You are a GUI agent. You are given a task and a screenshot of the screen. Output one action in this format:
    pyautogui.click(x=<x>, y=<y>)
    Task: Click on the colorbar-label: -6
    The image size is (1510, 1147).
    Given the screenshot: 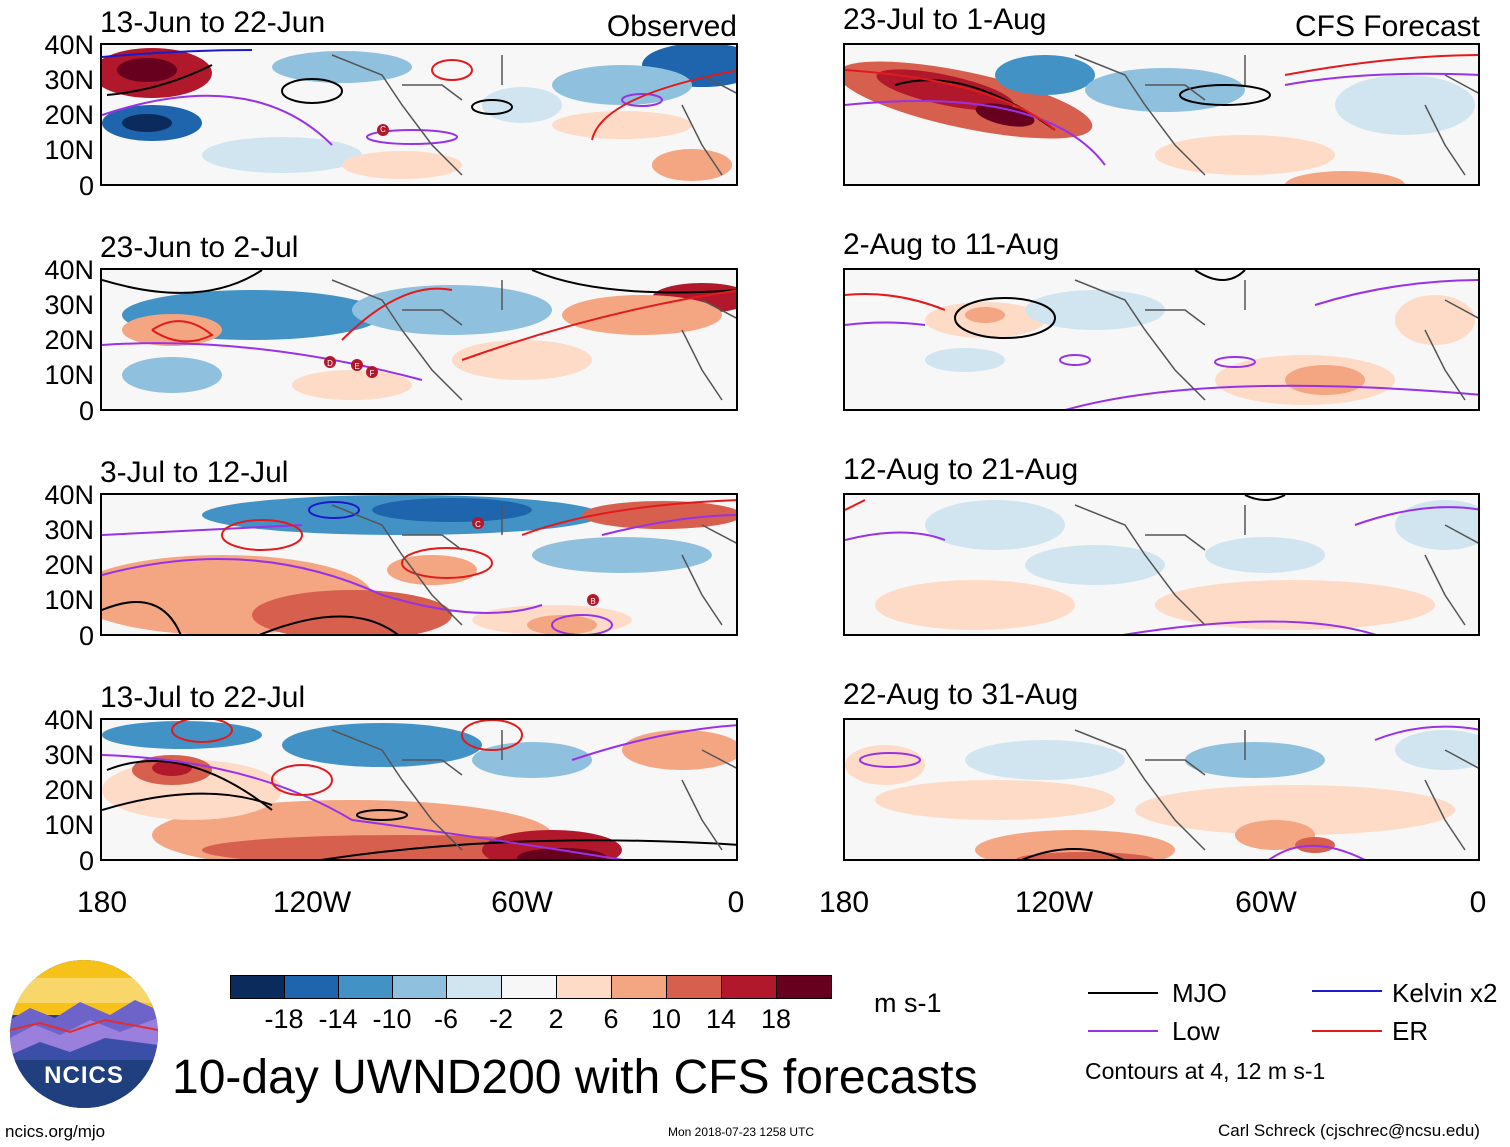 What is the action you would take?
    pyautogui.click(x=445, y=1019)
    